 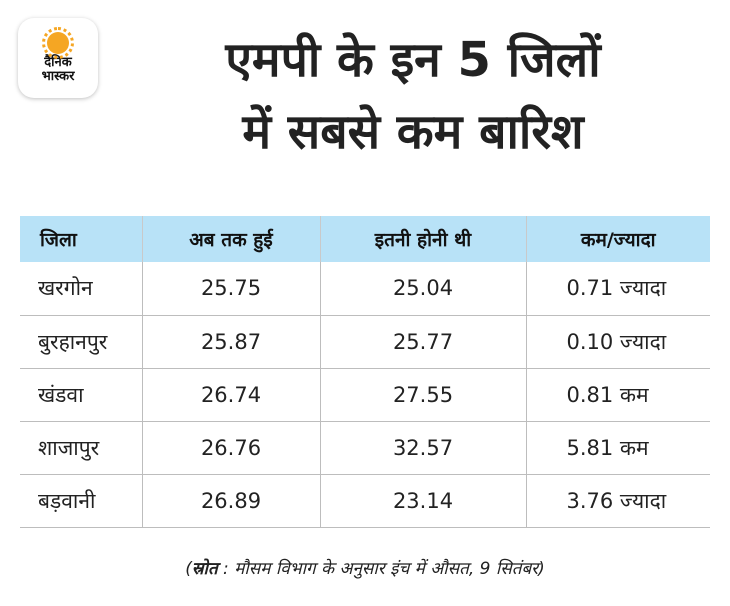 I want to click on table-row: बुरहानपुर 25.87 25.77 0.10 ज्यादा, so click(x=365, y=342).